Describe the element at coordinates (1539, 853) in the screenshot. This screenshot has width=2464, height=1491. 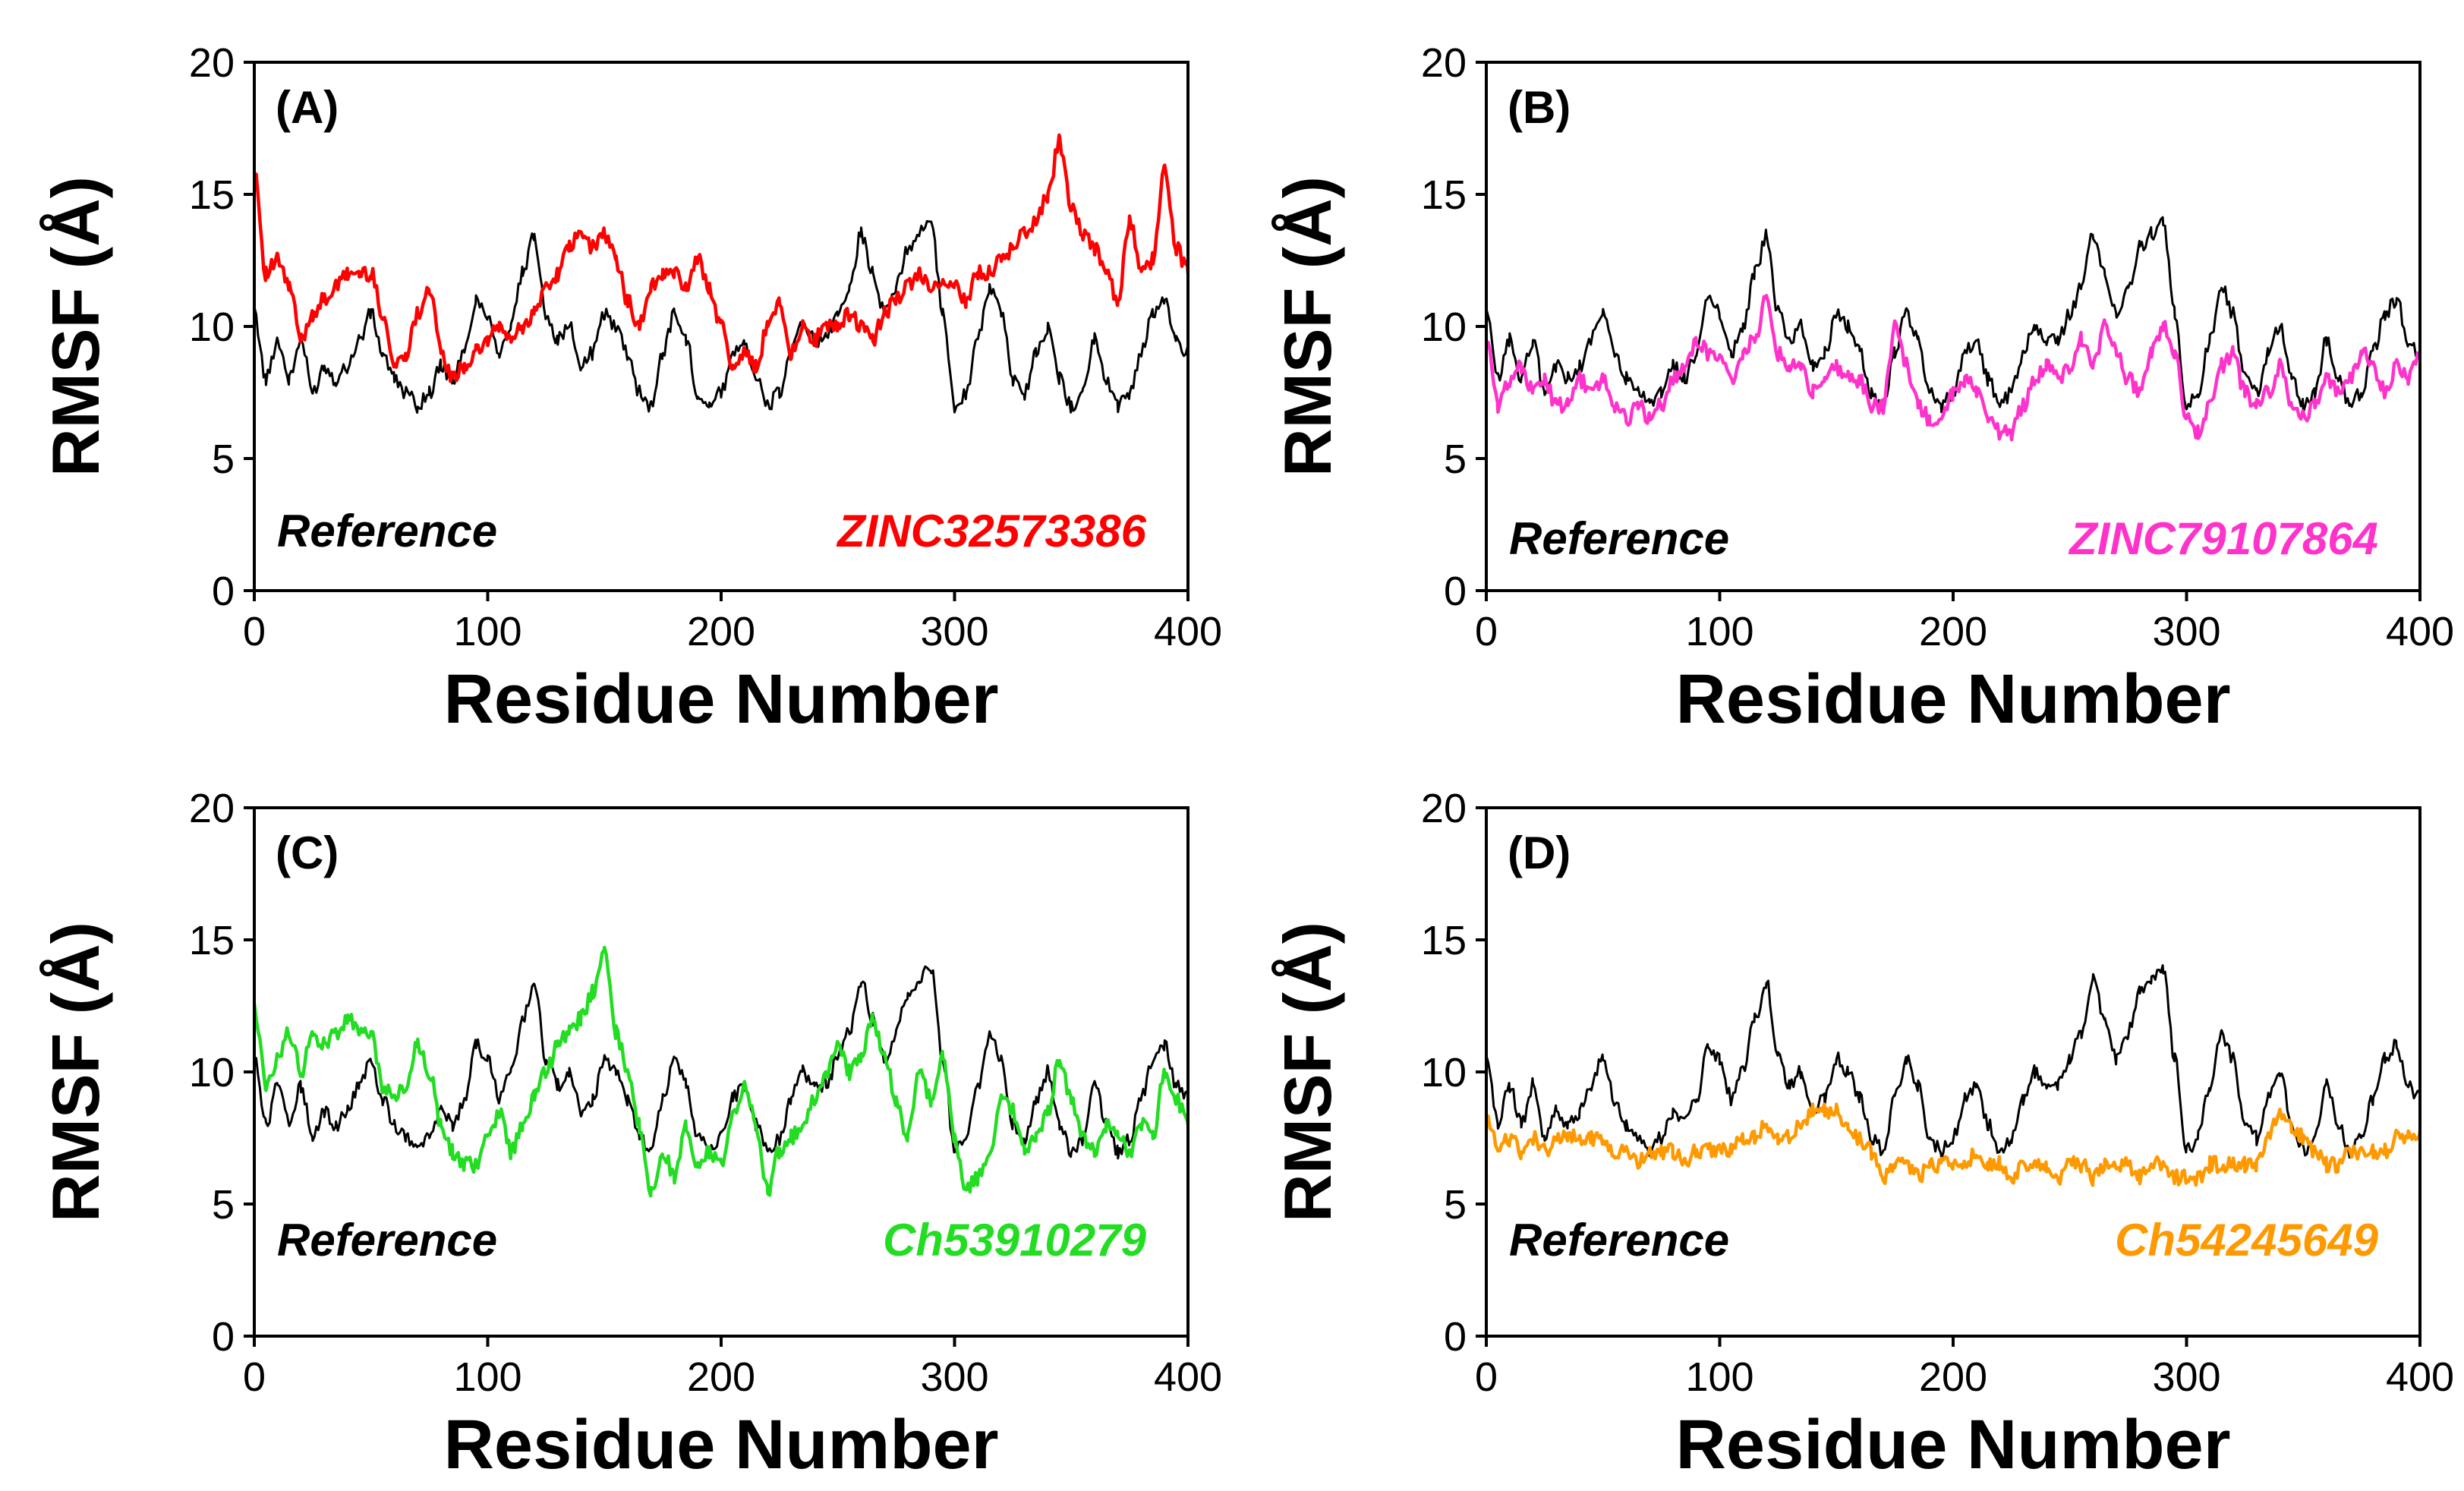
I see `panel-label: (D)` at that location.